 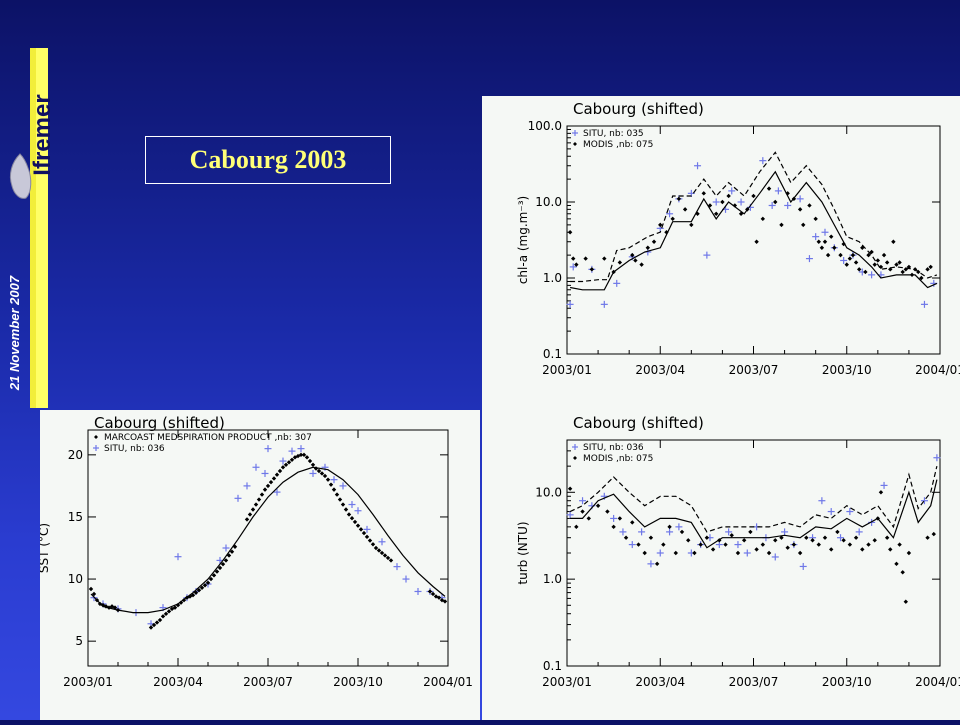 What do you see at coordinates (552, 666) in the screenshot?
I see `y-tick-label: 0.1` at bounding box center [552, 666].